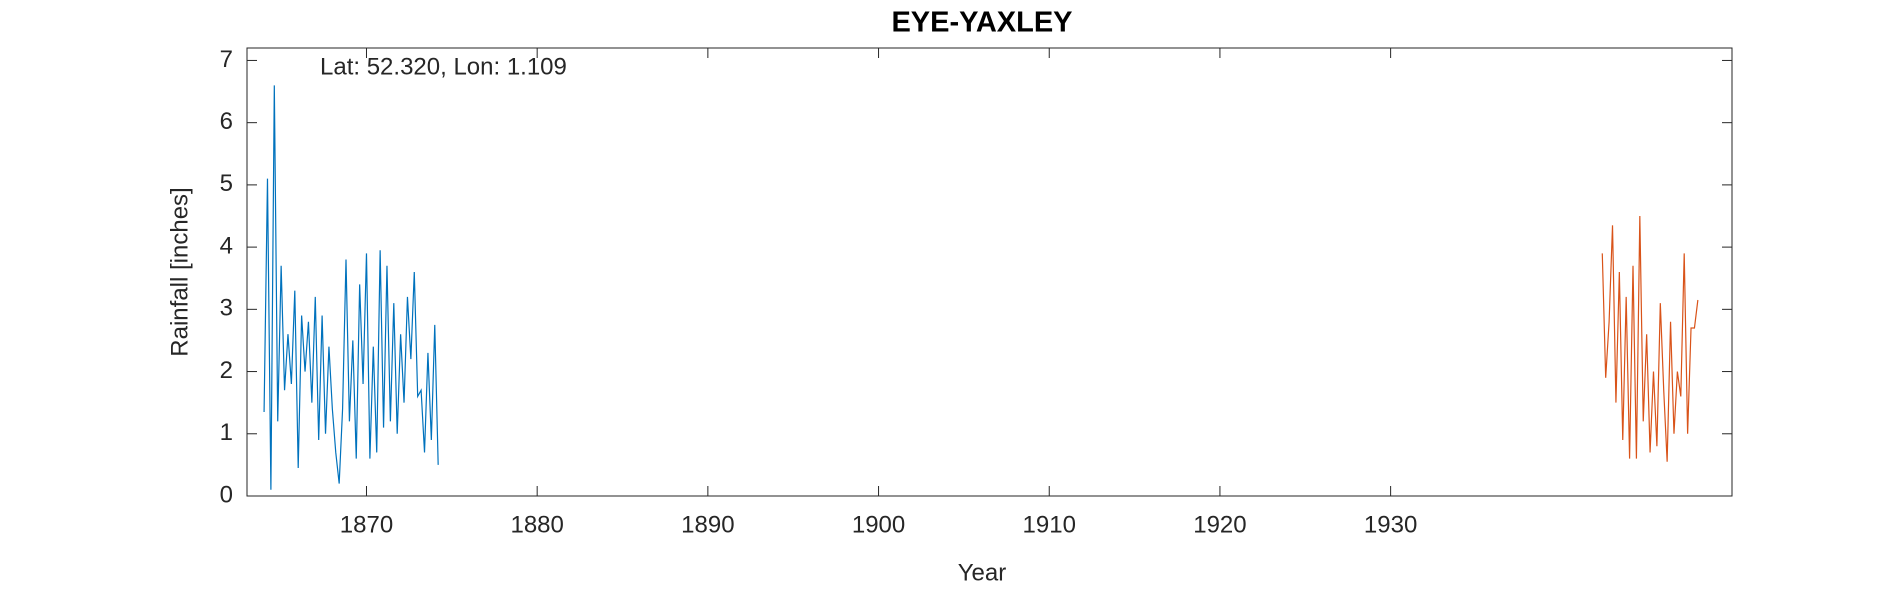 The image size is (1890, 591). Describe the element at coordinates (226, 308) in the screenshot. I see `y-tick-label: 3` at that location.